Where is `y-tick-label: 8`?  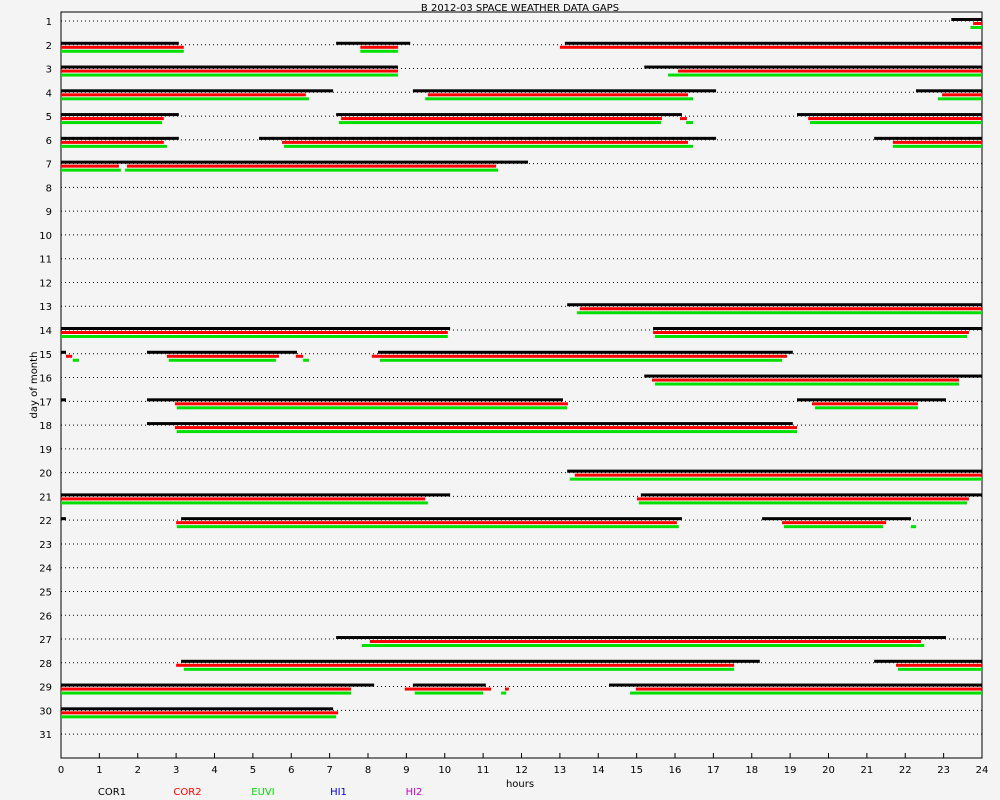 y-tick-label: 8 is located at coordinates (49, 188).